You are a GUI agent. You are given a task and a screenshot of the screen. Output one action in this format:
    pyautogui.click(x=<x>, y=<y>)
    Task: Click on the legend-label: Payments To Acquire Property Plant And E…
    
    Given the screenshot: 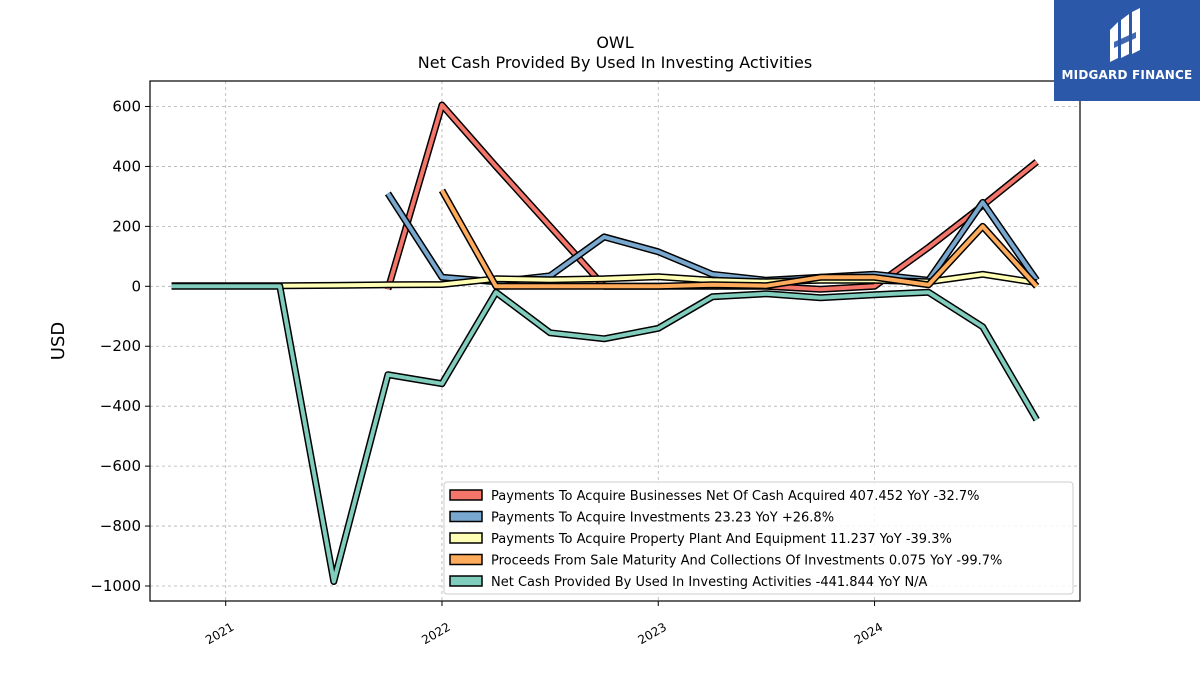 What is the action you would take?
    pyautogui.click(x=721, y=539)
    